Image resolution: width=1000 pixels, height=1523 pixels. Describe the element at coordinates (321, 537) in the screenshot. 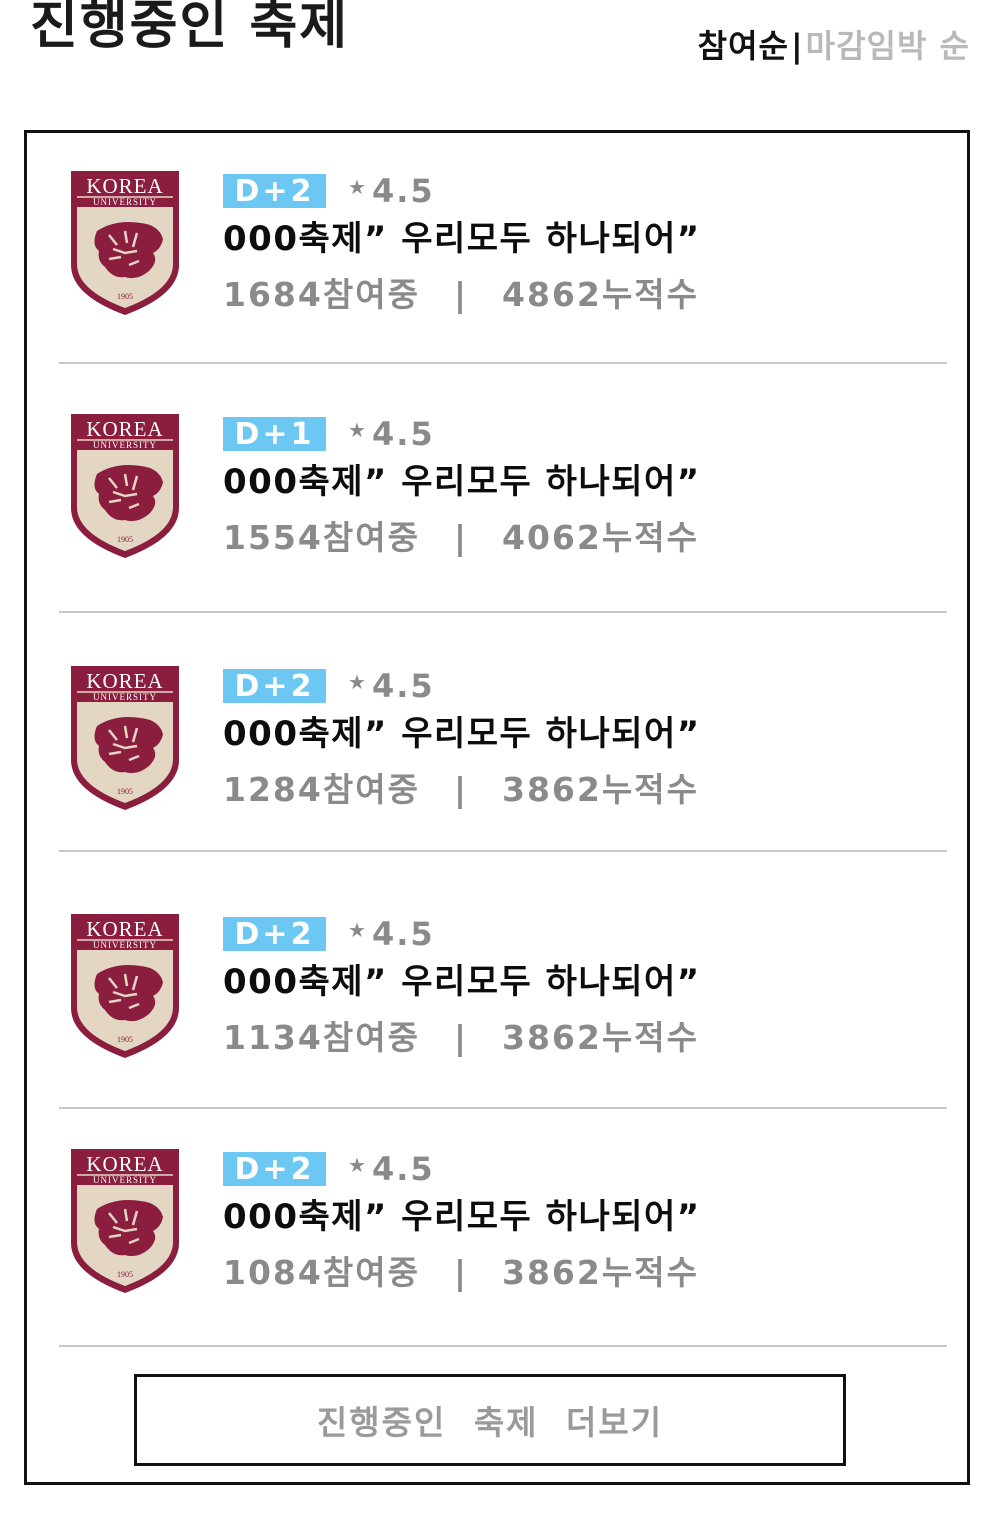

I see `participant-count: 1554참여중` at that location.